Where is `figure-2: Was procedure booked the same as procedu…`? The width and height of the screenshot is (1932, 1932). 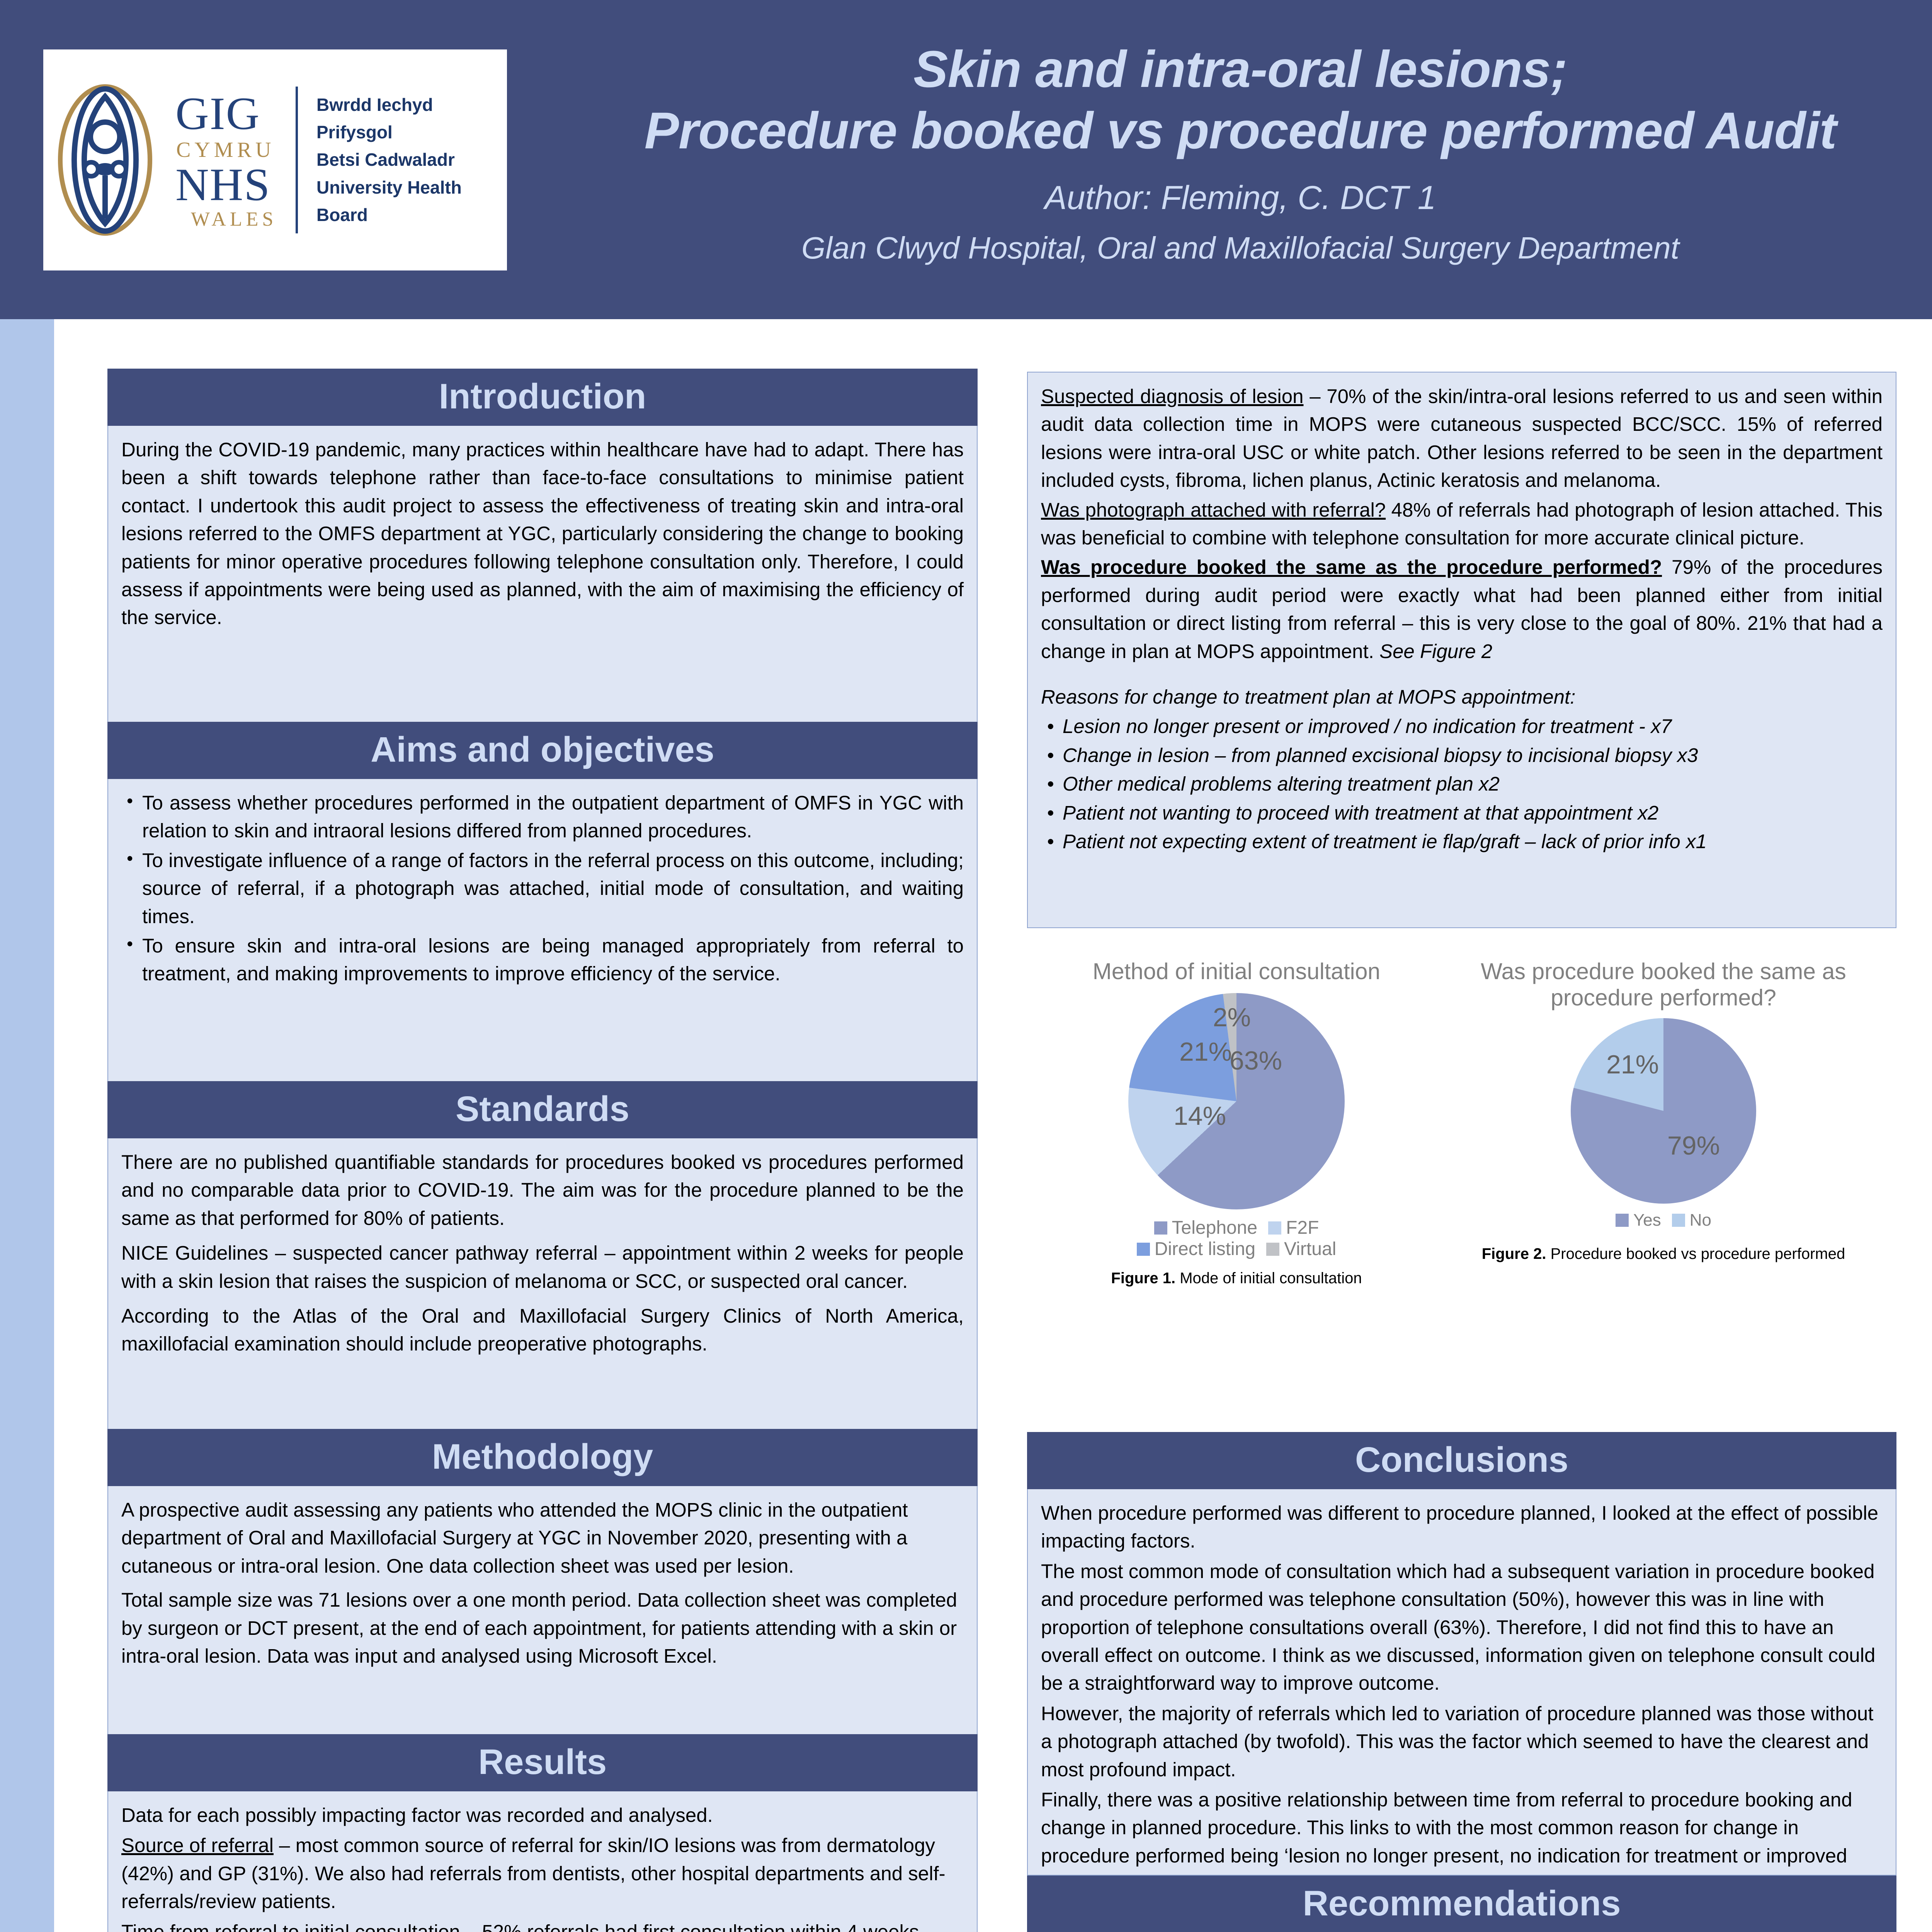 figure-2: Was procedure booked the same as procedu… is located at coordinates (1664, 1111).